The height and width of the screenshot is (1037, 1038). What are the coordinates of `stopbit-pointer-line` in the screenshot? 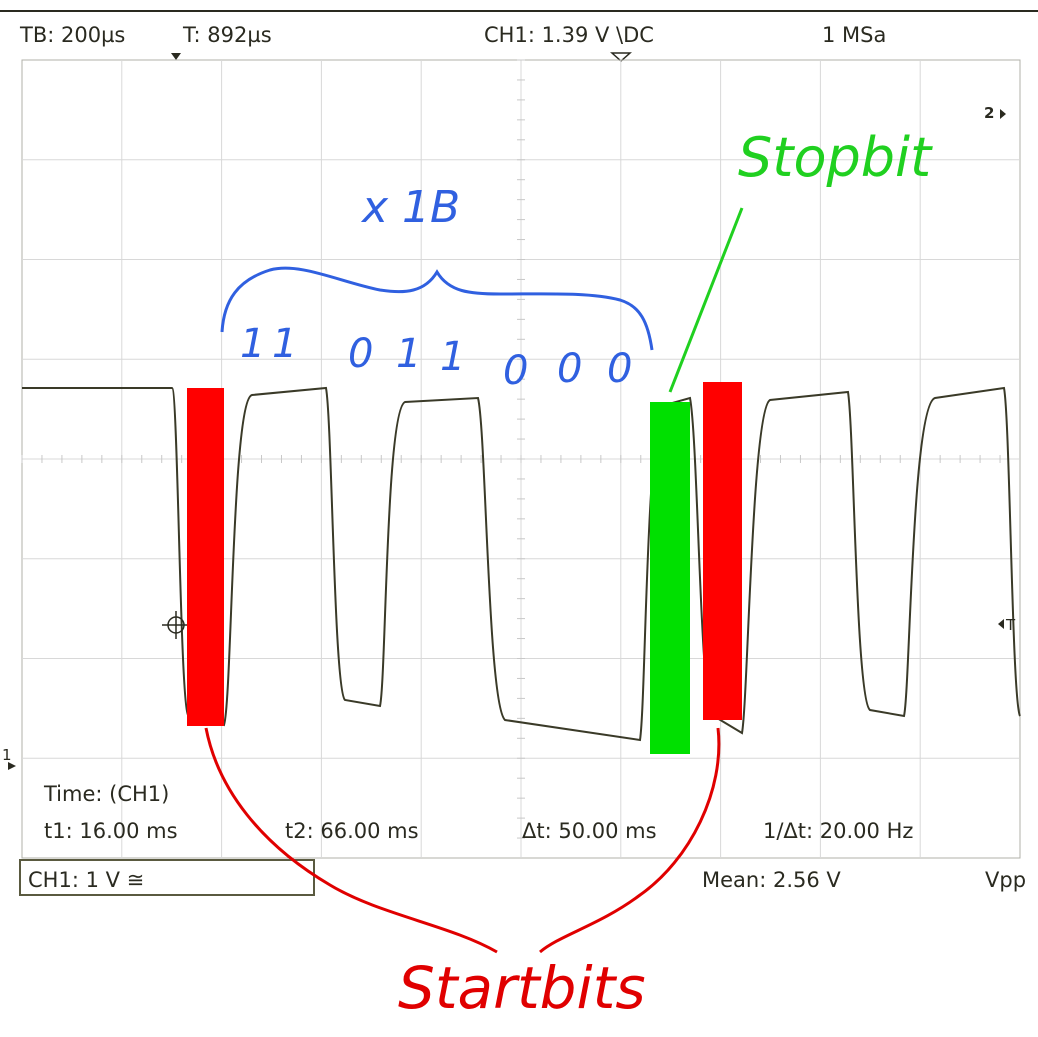 It's located at (706, 300).